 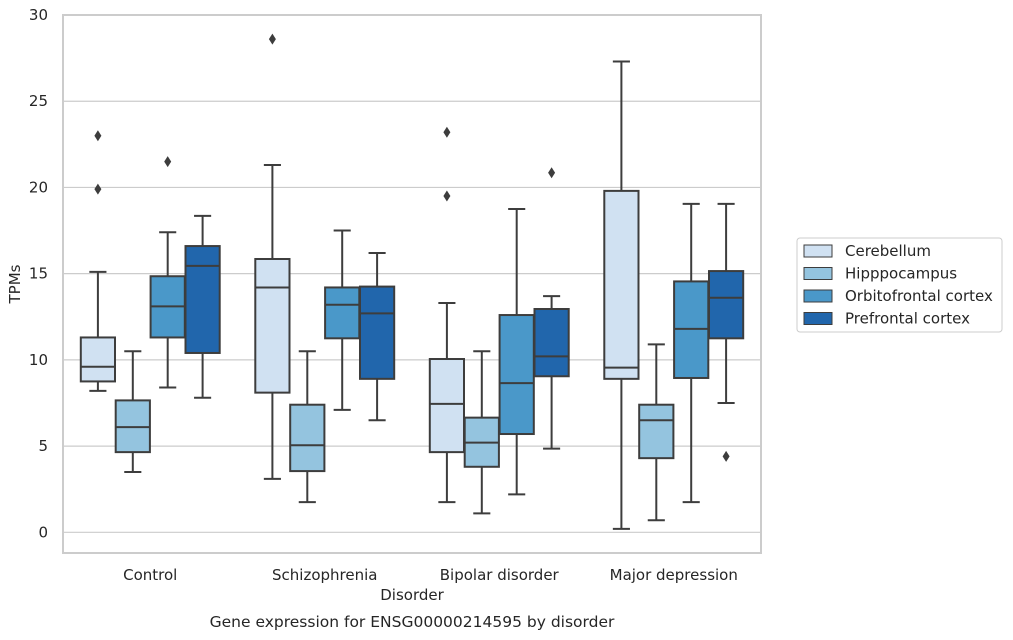 What do you see at coordinates (150, 575) in the screenshot?
I see `x-tick-label: Control` at bounding box center [150, 575].